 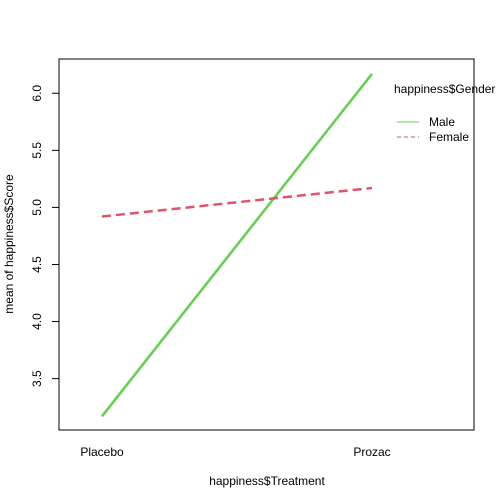 What do you see at coordinates (9, 244) in the screenshot?
I see `y-axis-title: mean of happiness$Score` at bounding box center [9, 244].